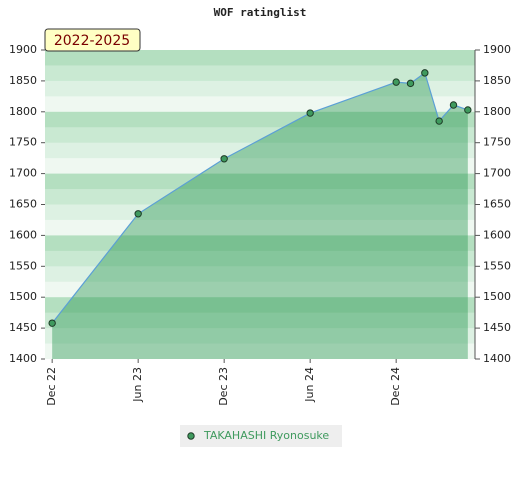  Describe the element at coordinates (497, 358) in the screenshot. I see `y2-tick-label: 1400` at that location.